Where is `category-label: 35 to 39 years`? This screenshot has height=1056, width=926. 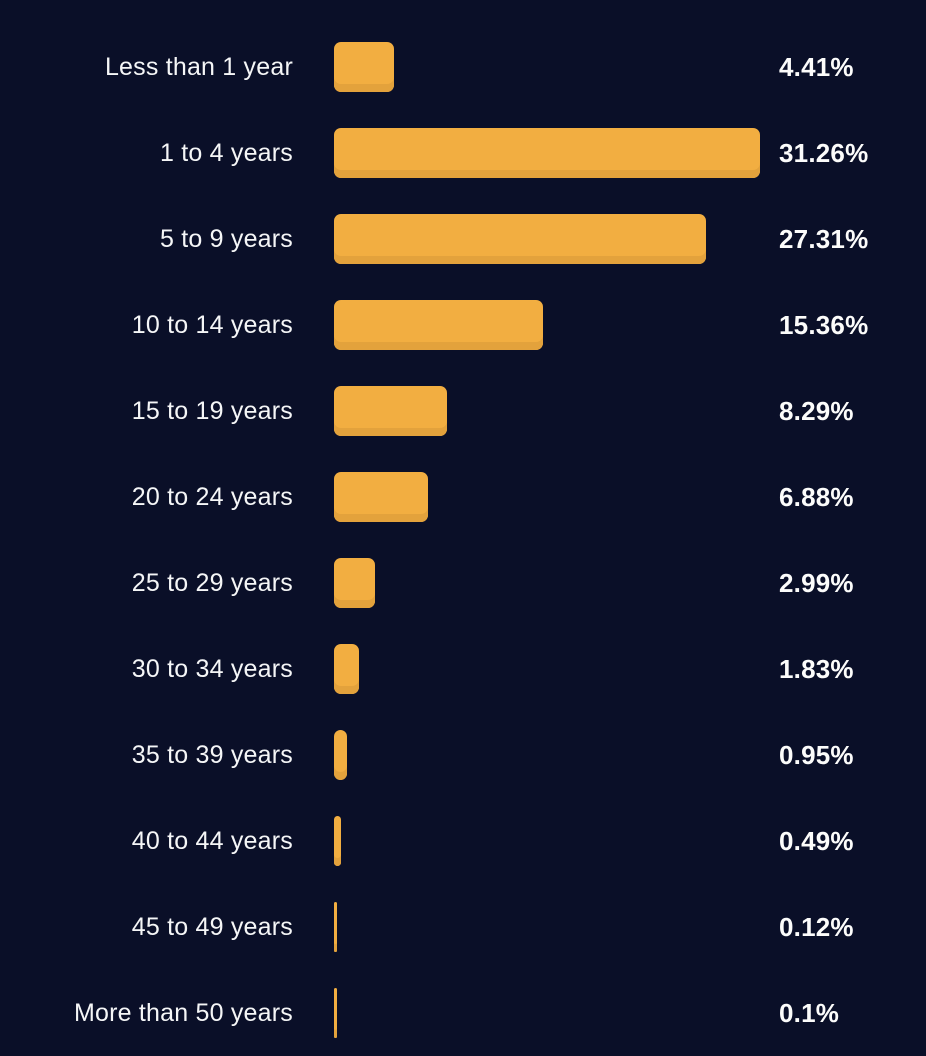
category-label: 35 to 39 years is located at coordinates (212, 754).